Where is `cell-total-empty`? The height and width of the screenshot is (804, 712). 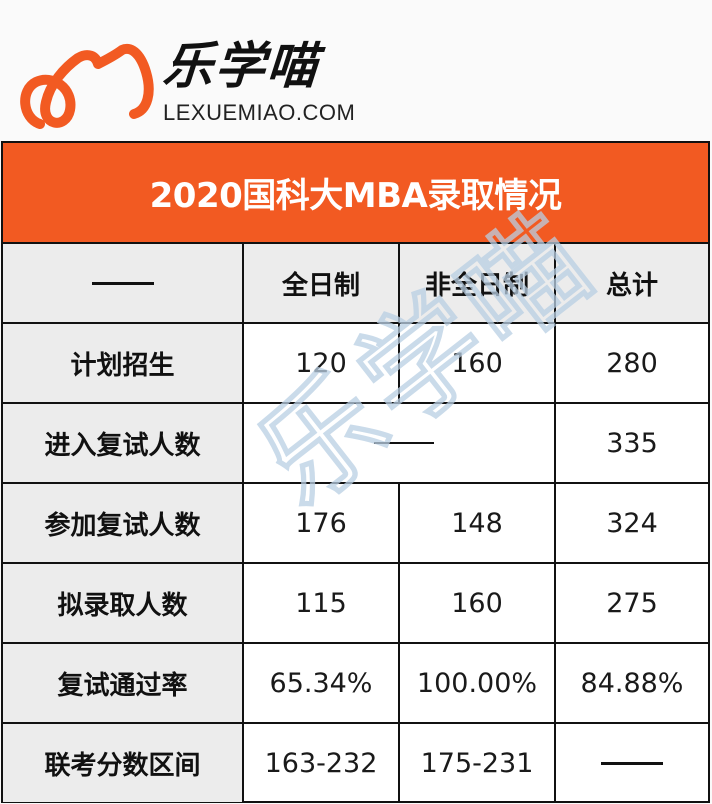 cell-total-empty is located at coordinates (632, 763).